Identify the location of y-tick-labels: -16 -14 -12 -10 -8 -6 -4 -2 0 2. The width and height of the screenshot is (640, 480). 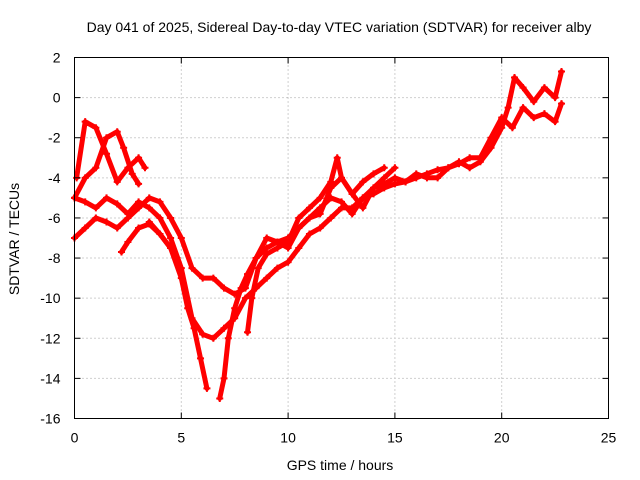
(50, 238).